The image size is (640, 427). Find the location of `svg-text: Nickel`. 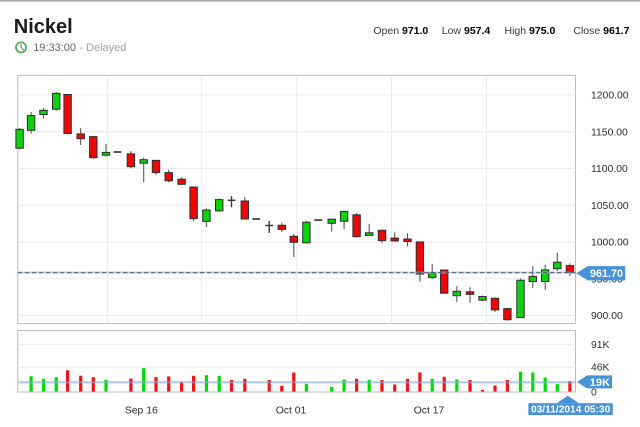

svg-text: Nickel is located at coordinates (43, 27).